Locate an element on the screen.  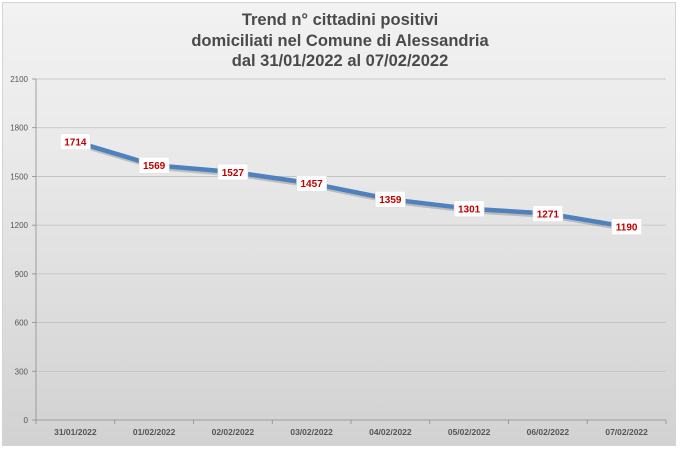
y-tick-label: 900 is located at coordinates (22, 274).